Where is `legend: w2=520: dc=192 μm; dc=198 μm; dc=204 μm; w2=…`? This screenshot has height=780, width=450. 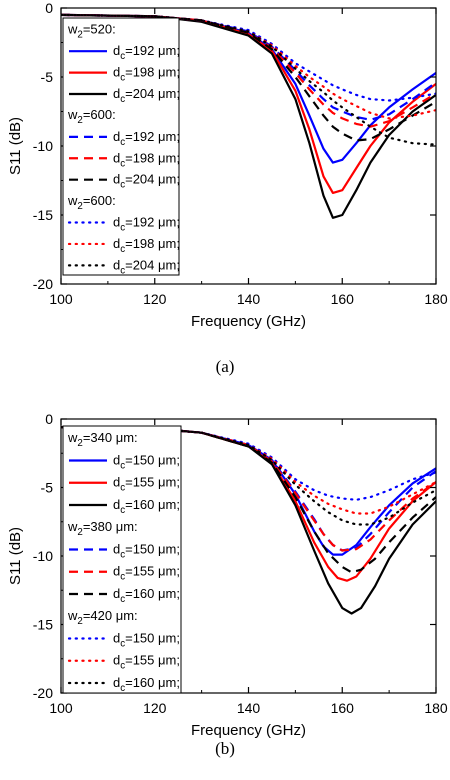 legend: w2=520: dc=192 μm; dc=198 μm; dc=204 μm; w2=… is located at coordinates (121, 146).